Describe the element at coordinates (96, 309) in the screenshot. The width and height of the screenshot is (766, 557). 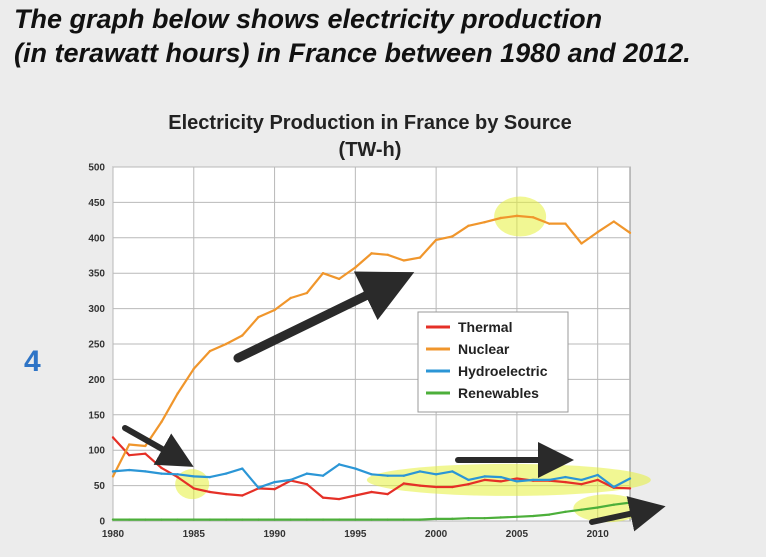
I see `y-tick-label: 300` at that location.